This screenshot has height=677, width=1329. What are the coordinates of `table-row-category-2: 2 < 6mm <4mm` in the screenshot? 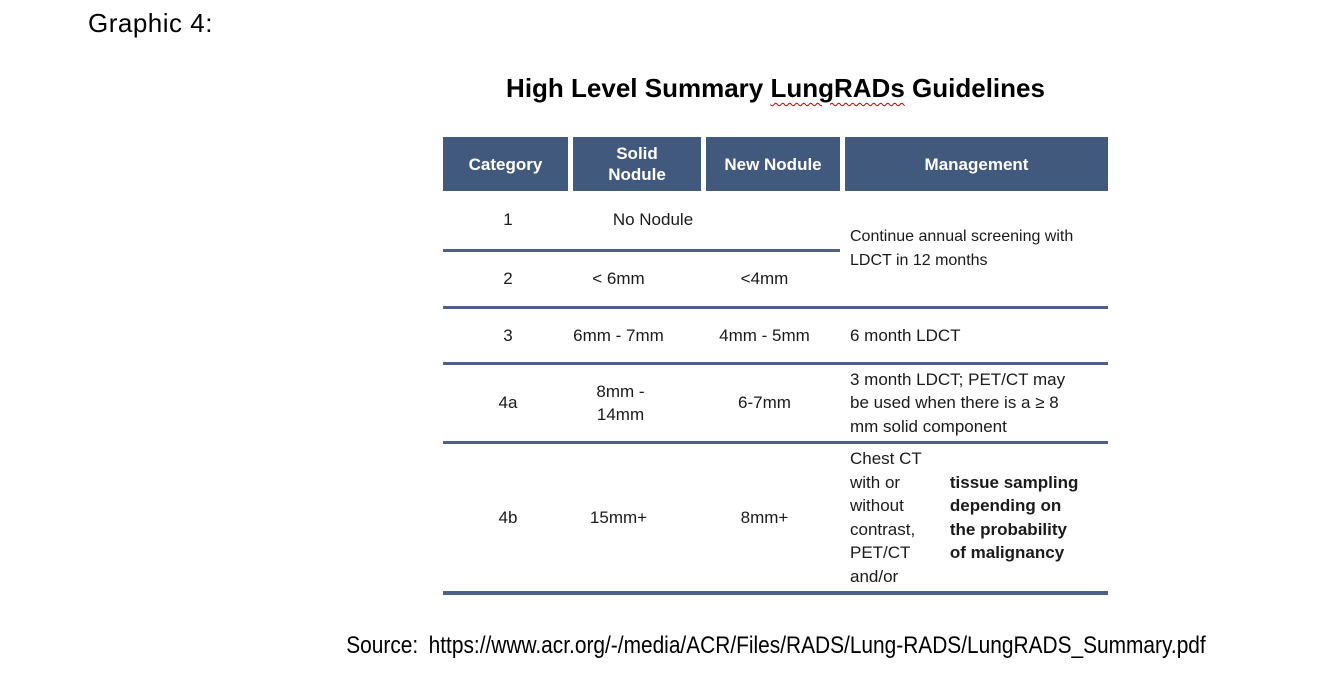 It's located at (775, 279).